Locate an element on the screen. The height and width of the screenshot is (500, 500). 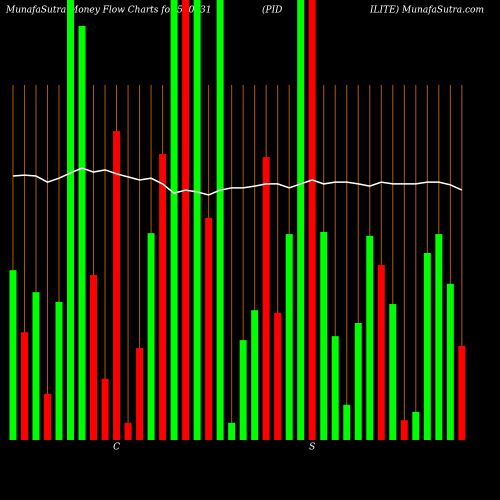
chart-title: ILITE) MunafaSutra.com is located at coordinates (426, 10).